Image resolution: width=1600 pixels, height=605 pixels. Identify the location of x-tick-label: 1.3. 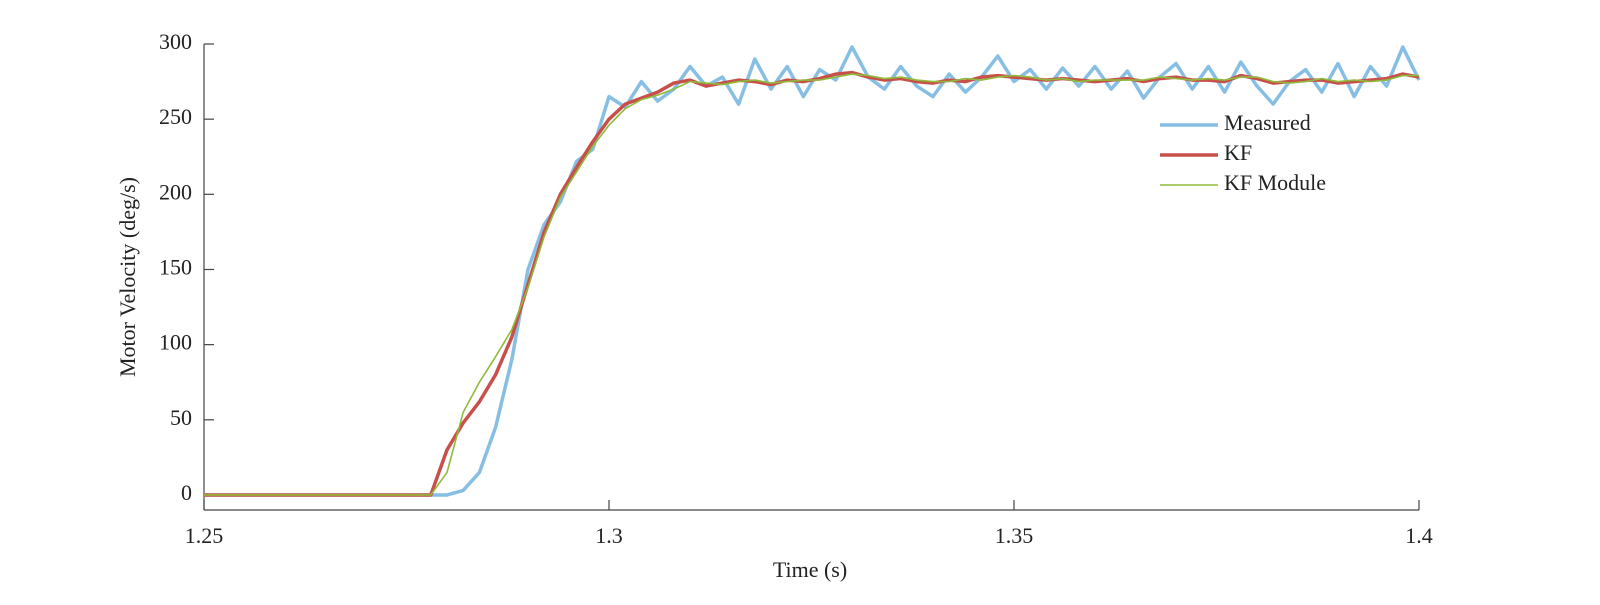
(609, 535).